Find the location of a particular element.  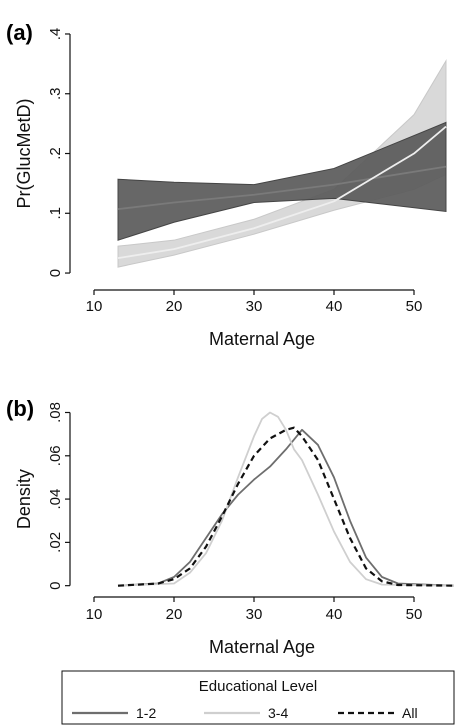

panel-b-tag: (b) is located at coordinates (20, 408).